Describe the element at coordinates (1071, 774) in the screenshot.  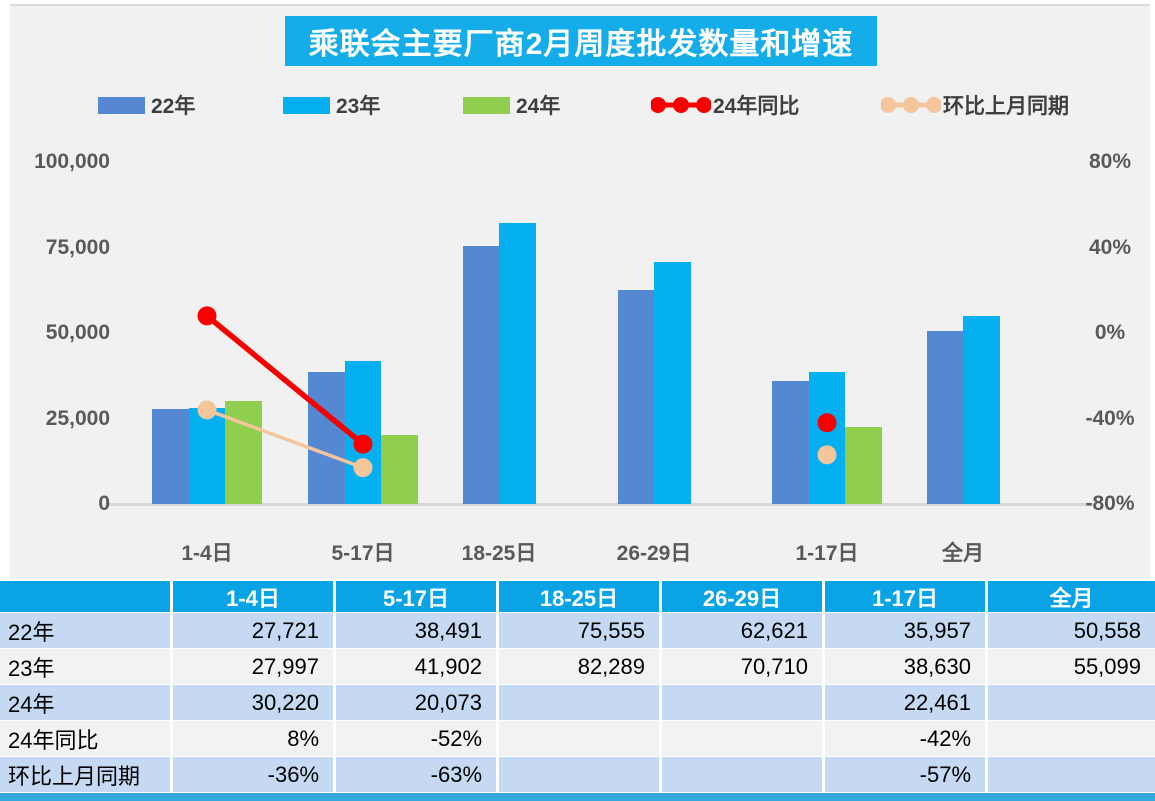
I see `table-cell-环比上月同期-全月` at that location.